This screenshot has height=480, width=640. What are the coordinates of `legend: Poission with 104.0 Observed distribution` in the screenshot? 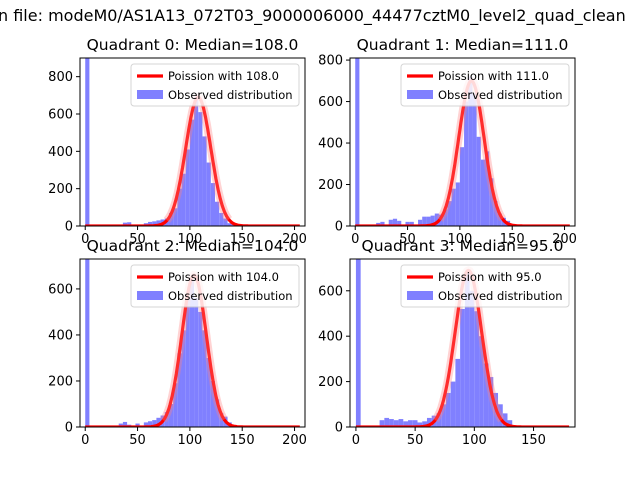 It's located at (215, 286).